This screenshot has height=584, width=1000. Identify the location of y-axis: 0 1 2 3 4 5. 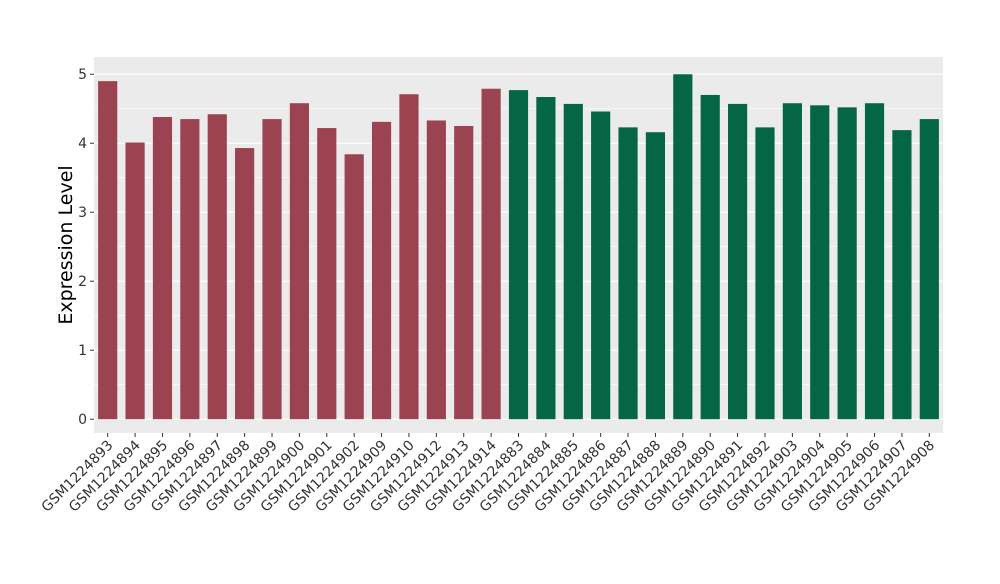
(86, 247).